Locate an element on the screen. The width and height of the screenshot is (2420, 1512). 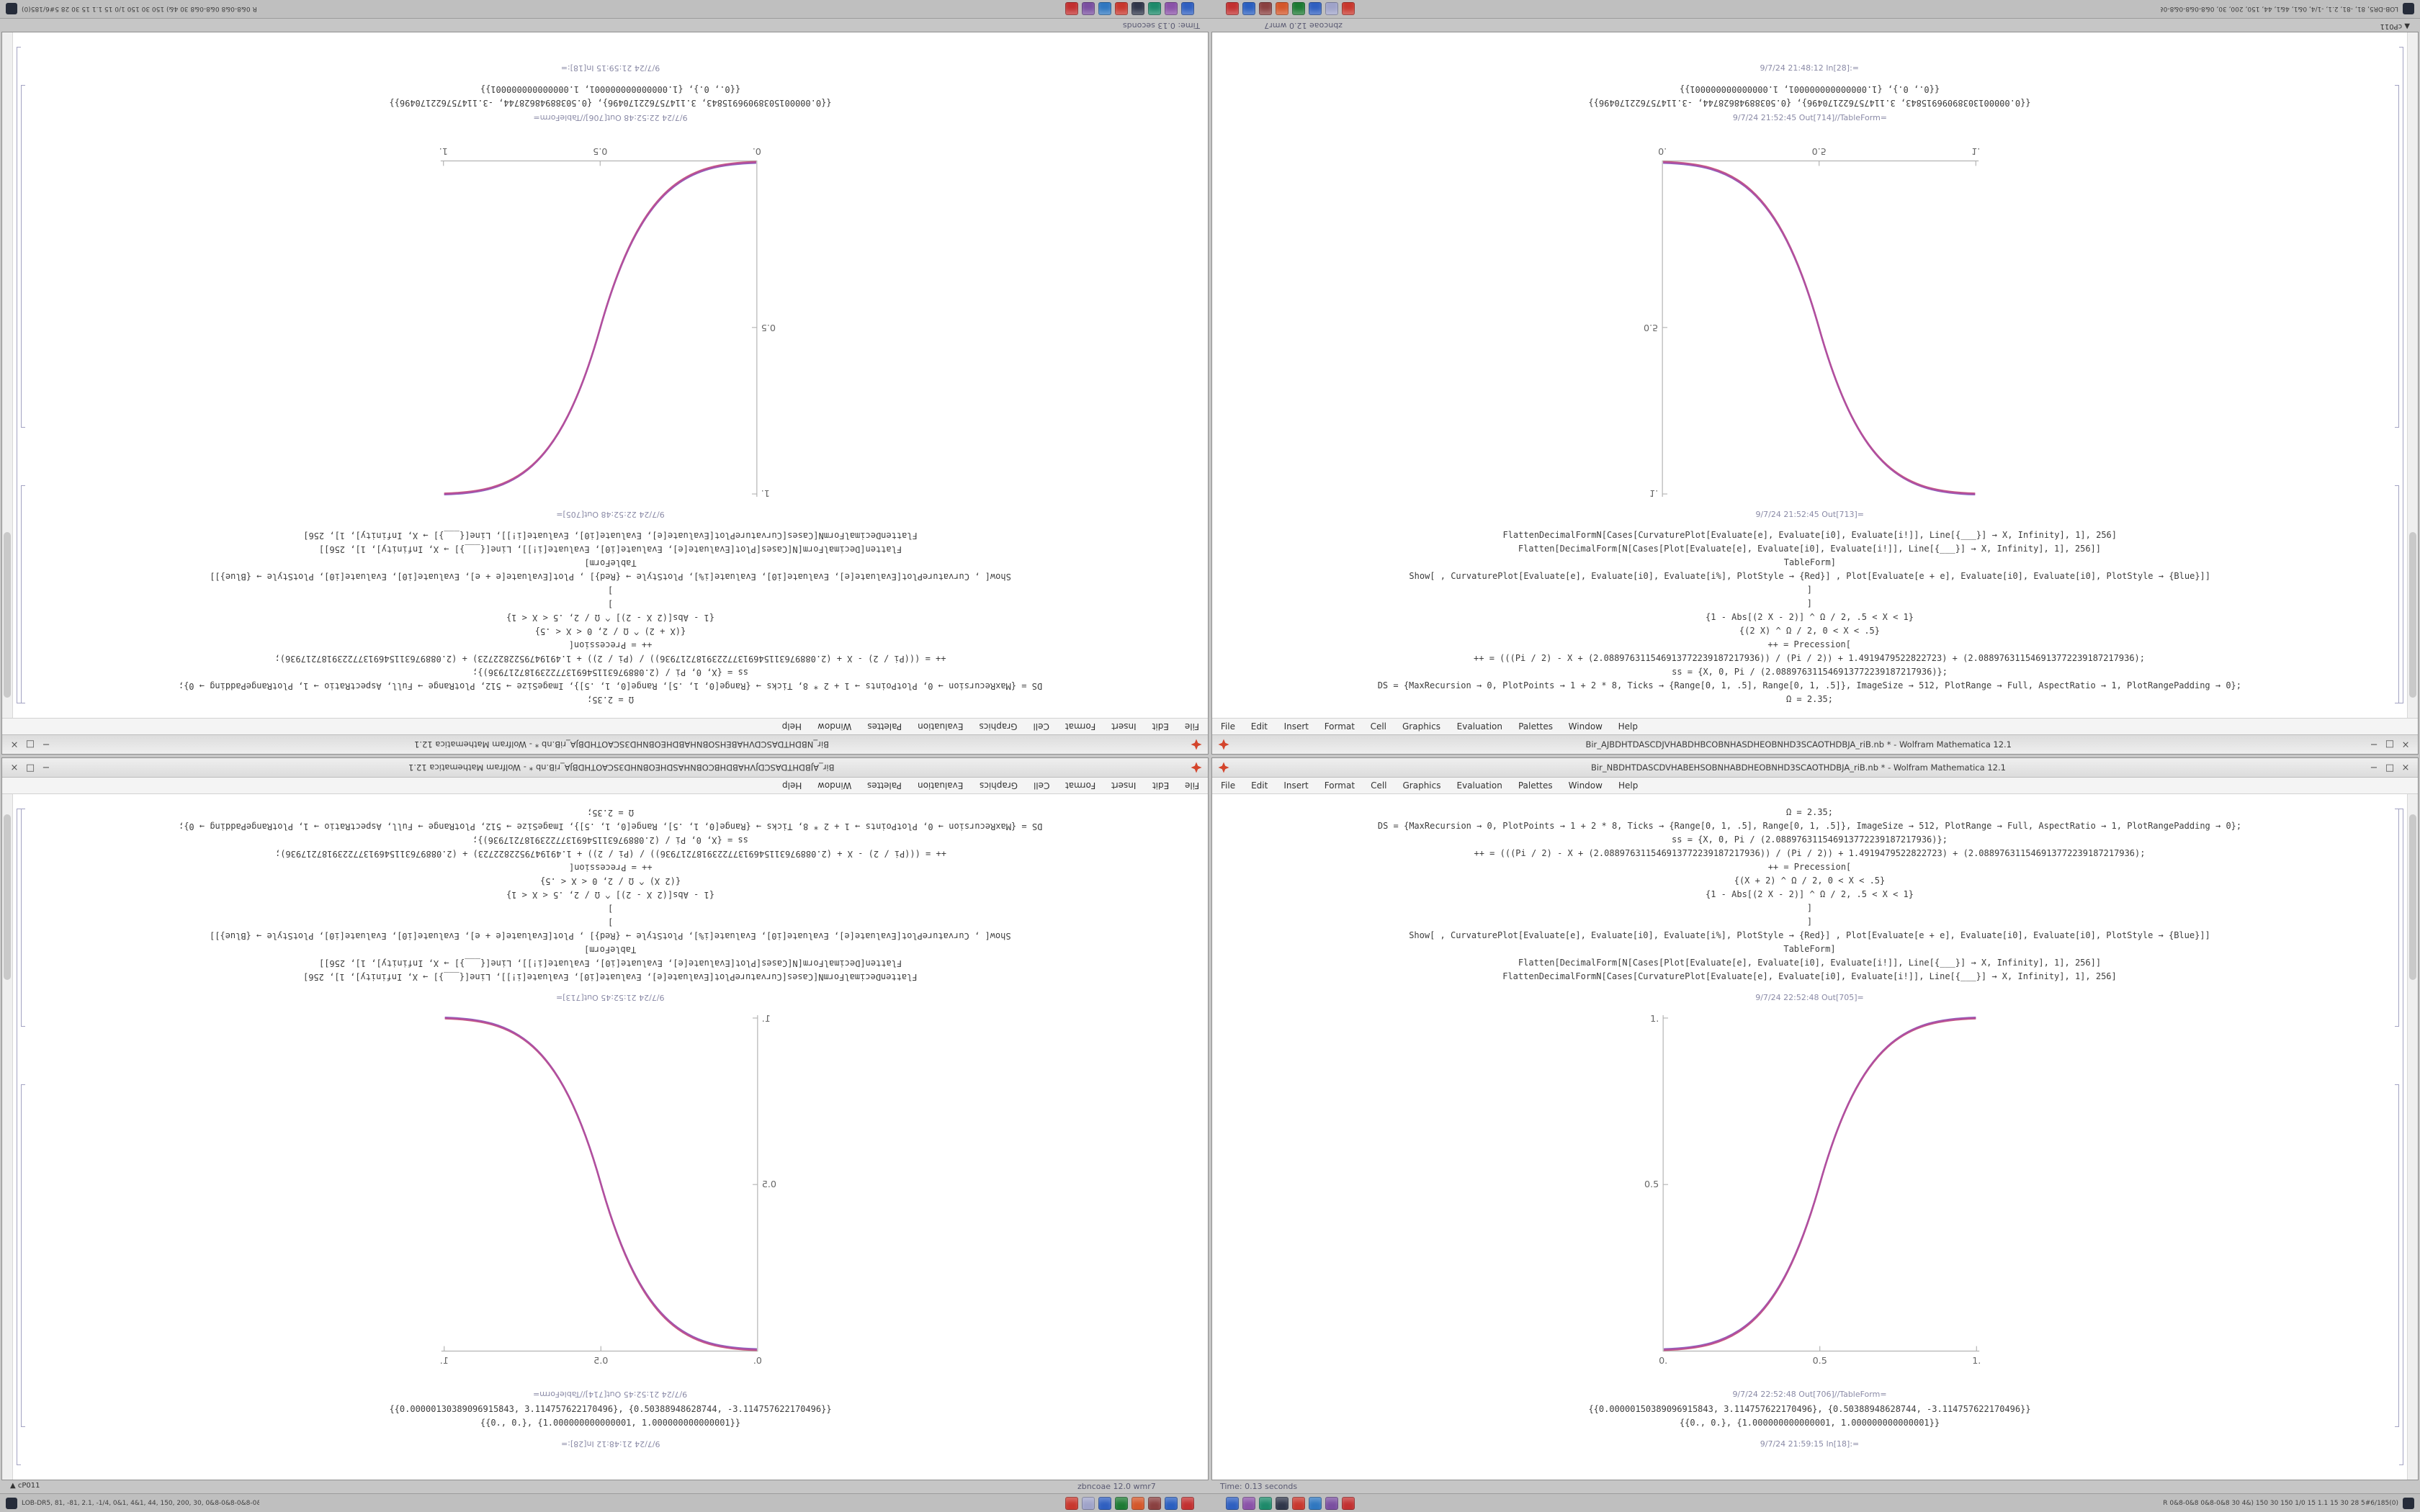
system-tray-icon is located at coordinates (11, 8).